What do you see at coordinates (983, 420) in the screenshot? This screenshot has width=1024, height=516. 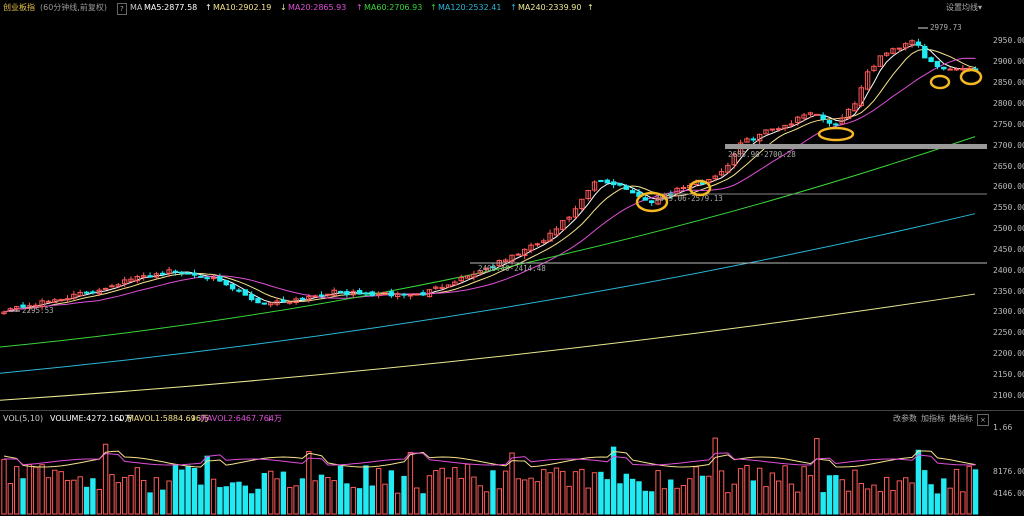 I see `close-icon: ×` at bounding box center [983, 420].